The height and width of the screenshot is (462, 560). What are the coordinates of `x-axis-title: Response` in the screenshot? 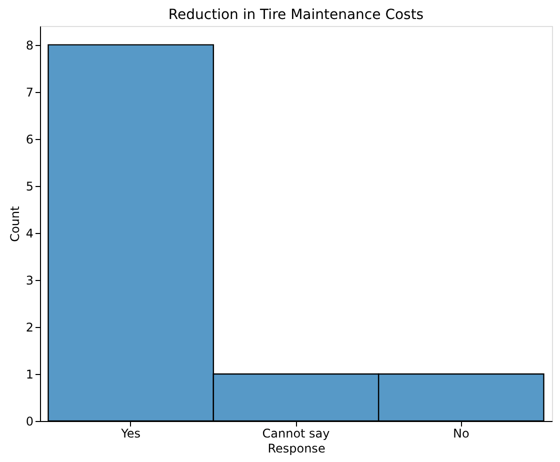 It's located at (297, 449).